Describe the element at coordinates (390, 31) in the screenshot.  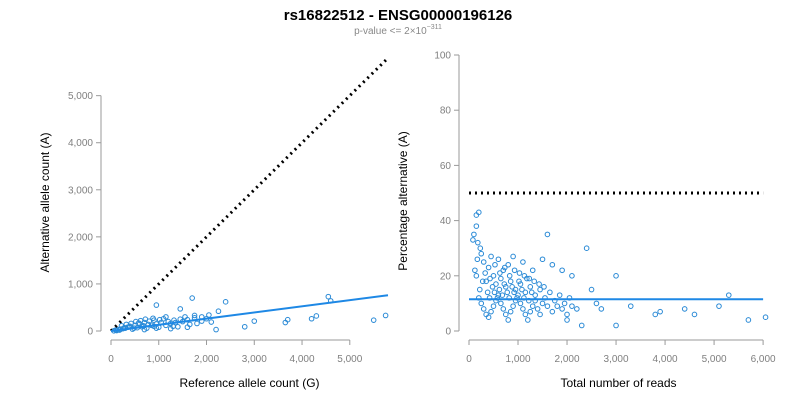
I see `subtitle-prefix: p-value <= 2×10` at that location.